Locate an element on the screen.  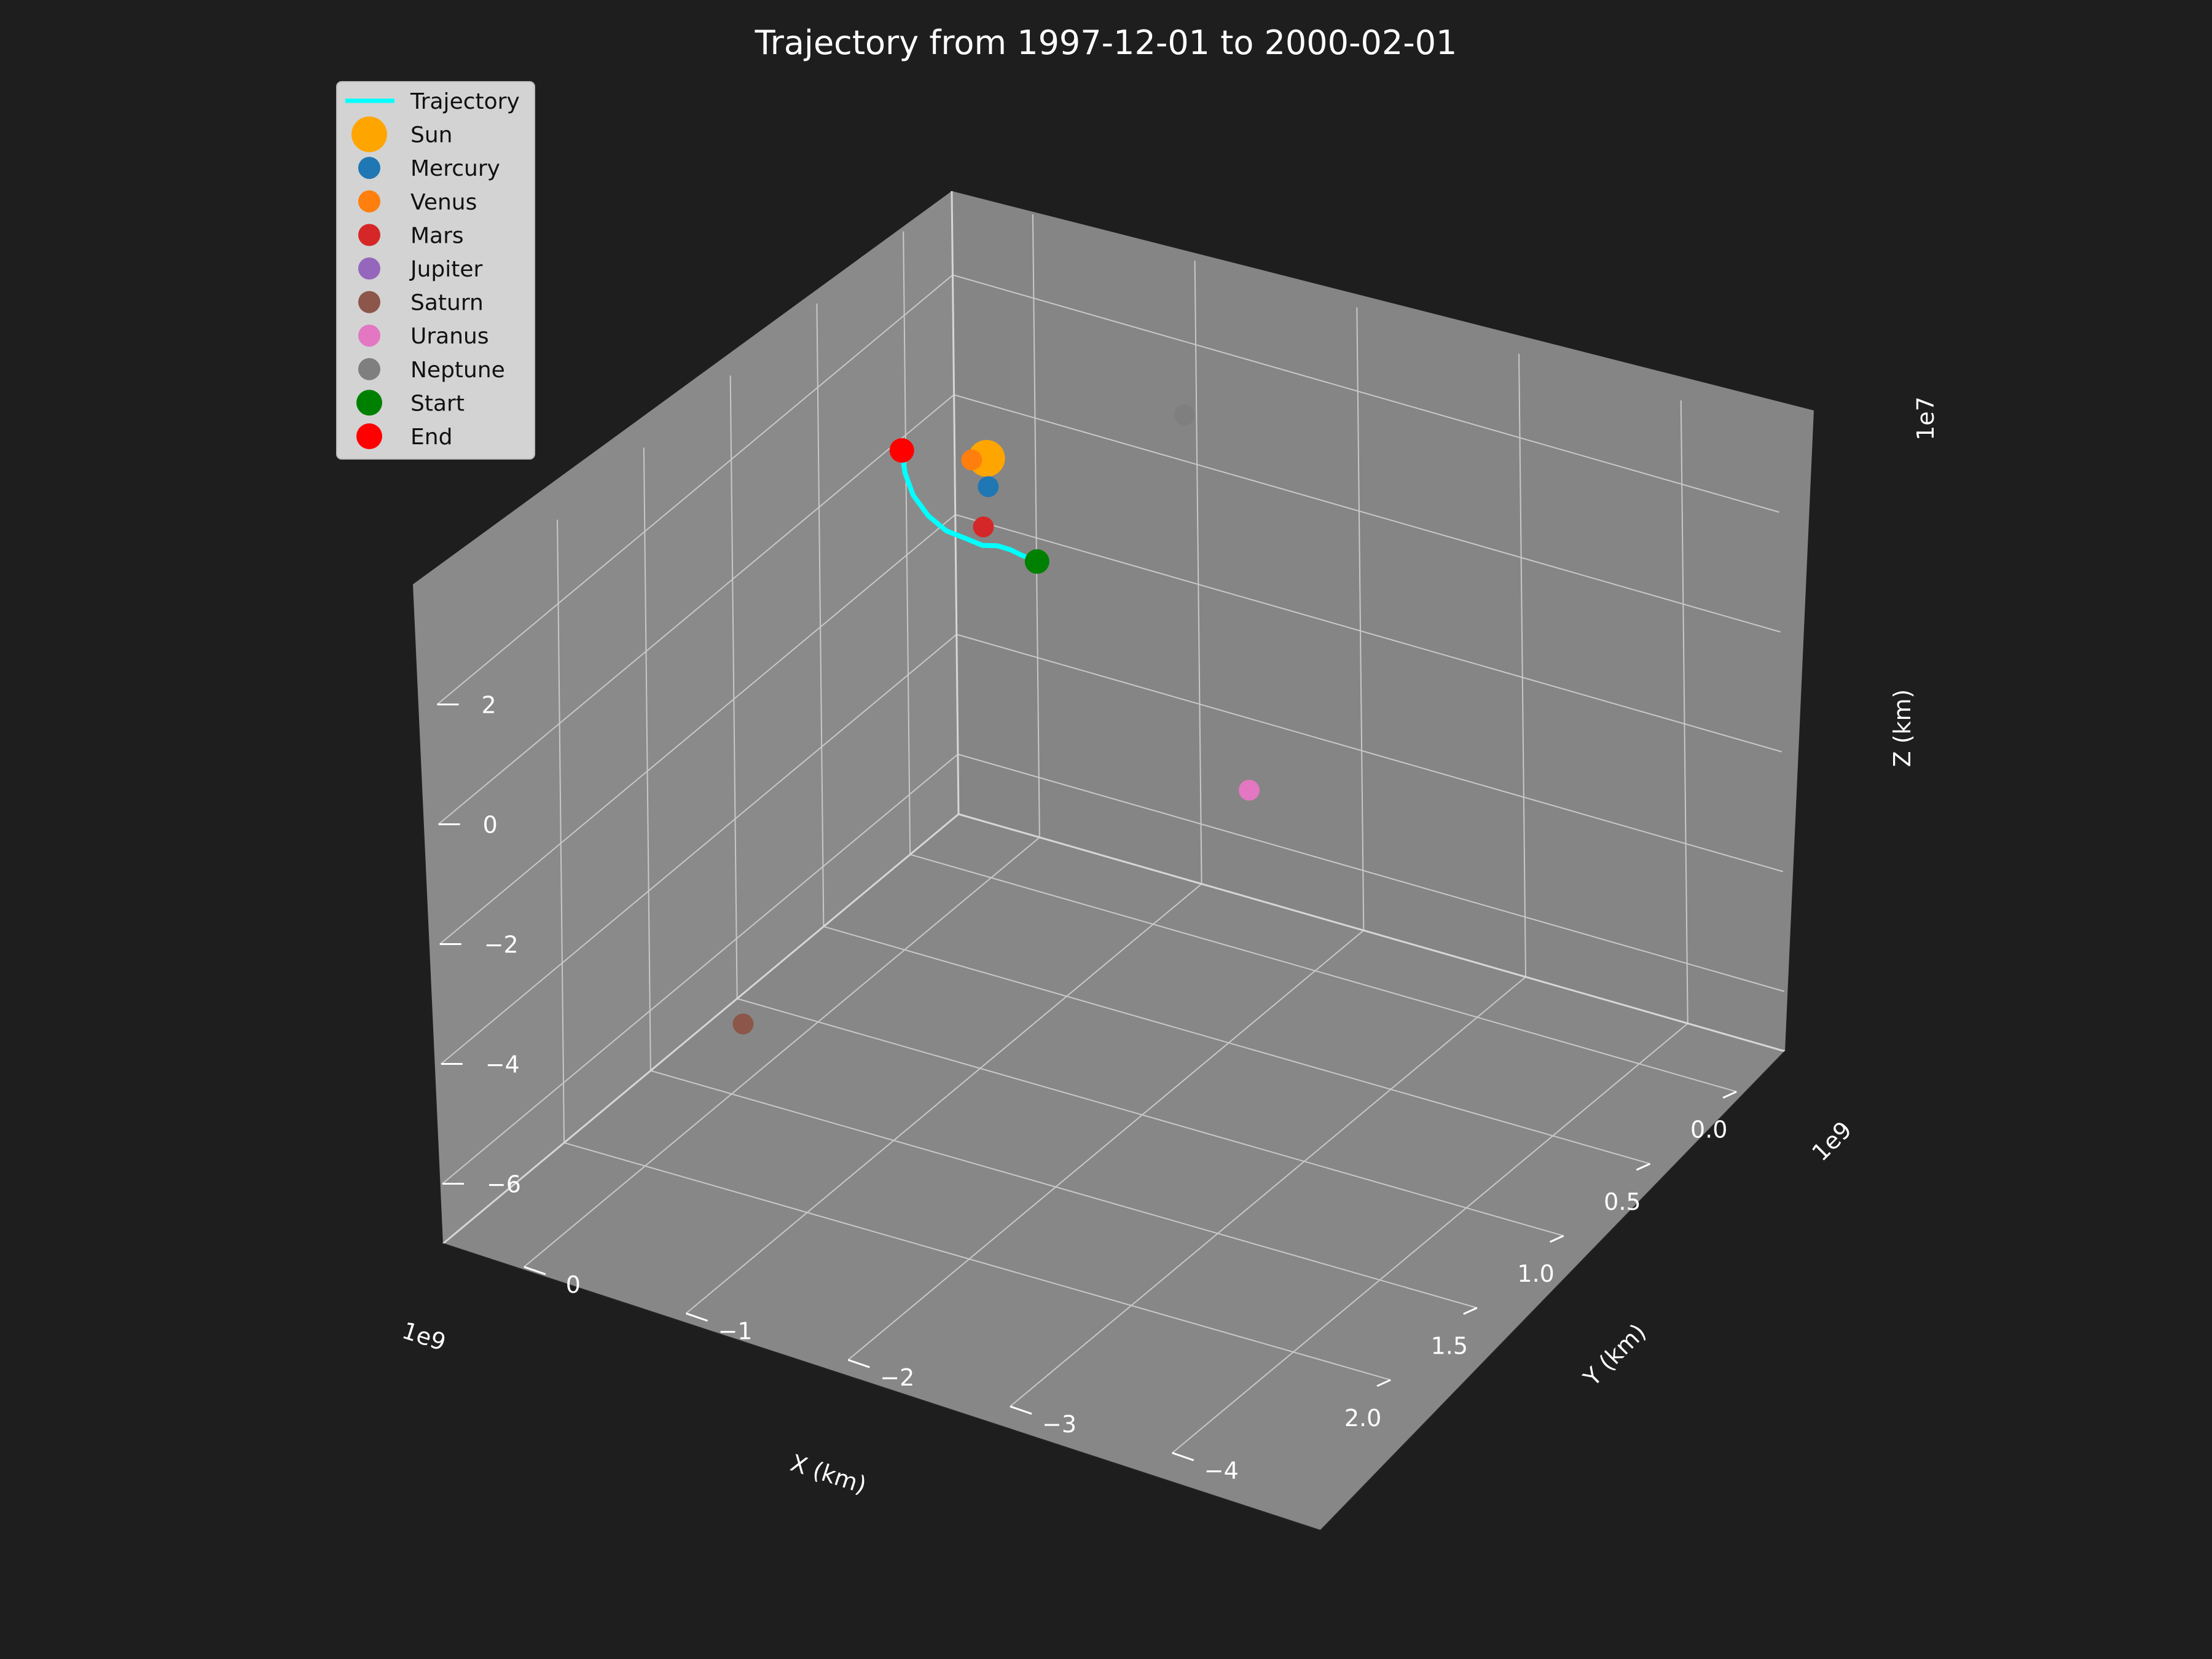
z-axis-label: Z (km) is located at coordinates (1902, 728).